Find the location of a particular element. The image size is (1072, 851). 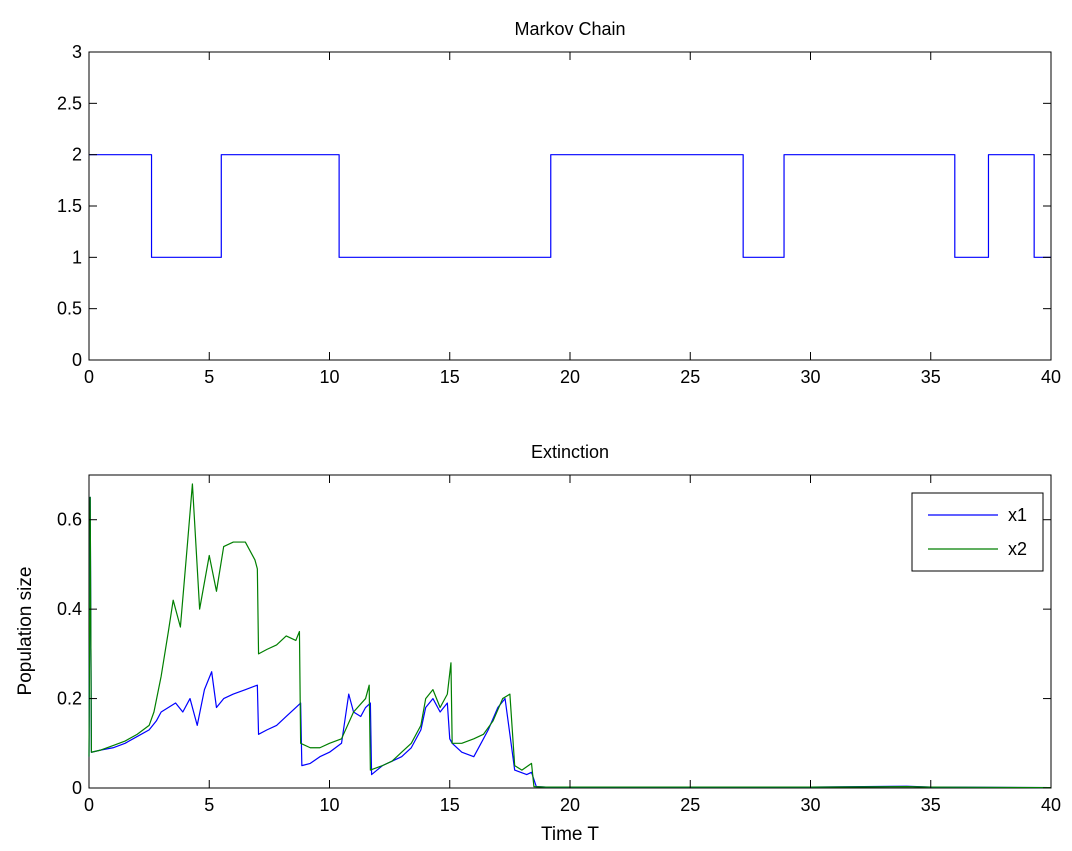

legend-label-x2: x2 is located at coordinates (1017, 549).